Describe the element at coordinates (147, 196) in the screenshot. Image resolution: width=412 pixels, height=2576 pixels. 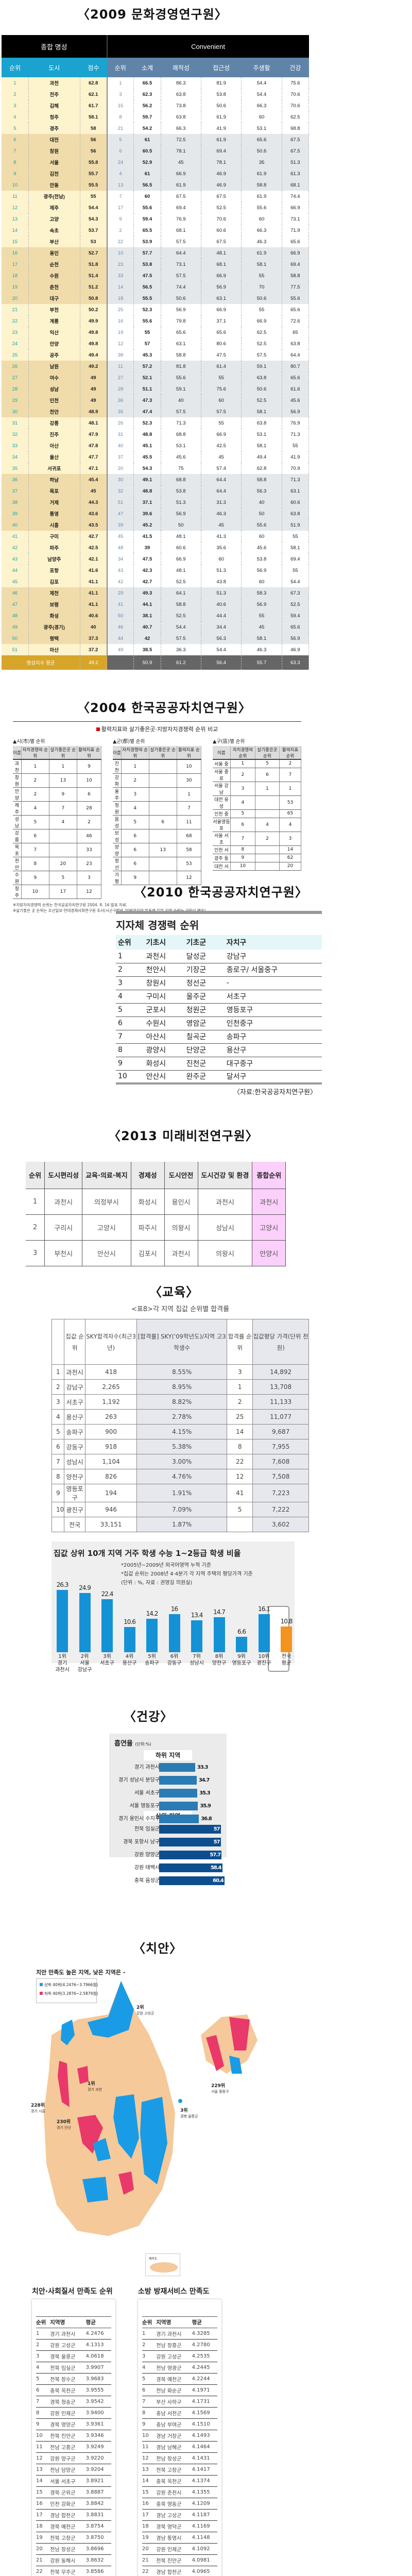
I see `table-cell: 60` at that location.